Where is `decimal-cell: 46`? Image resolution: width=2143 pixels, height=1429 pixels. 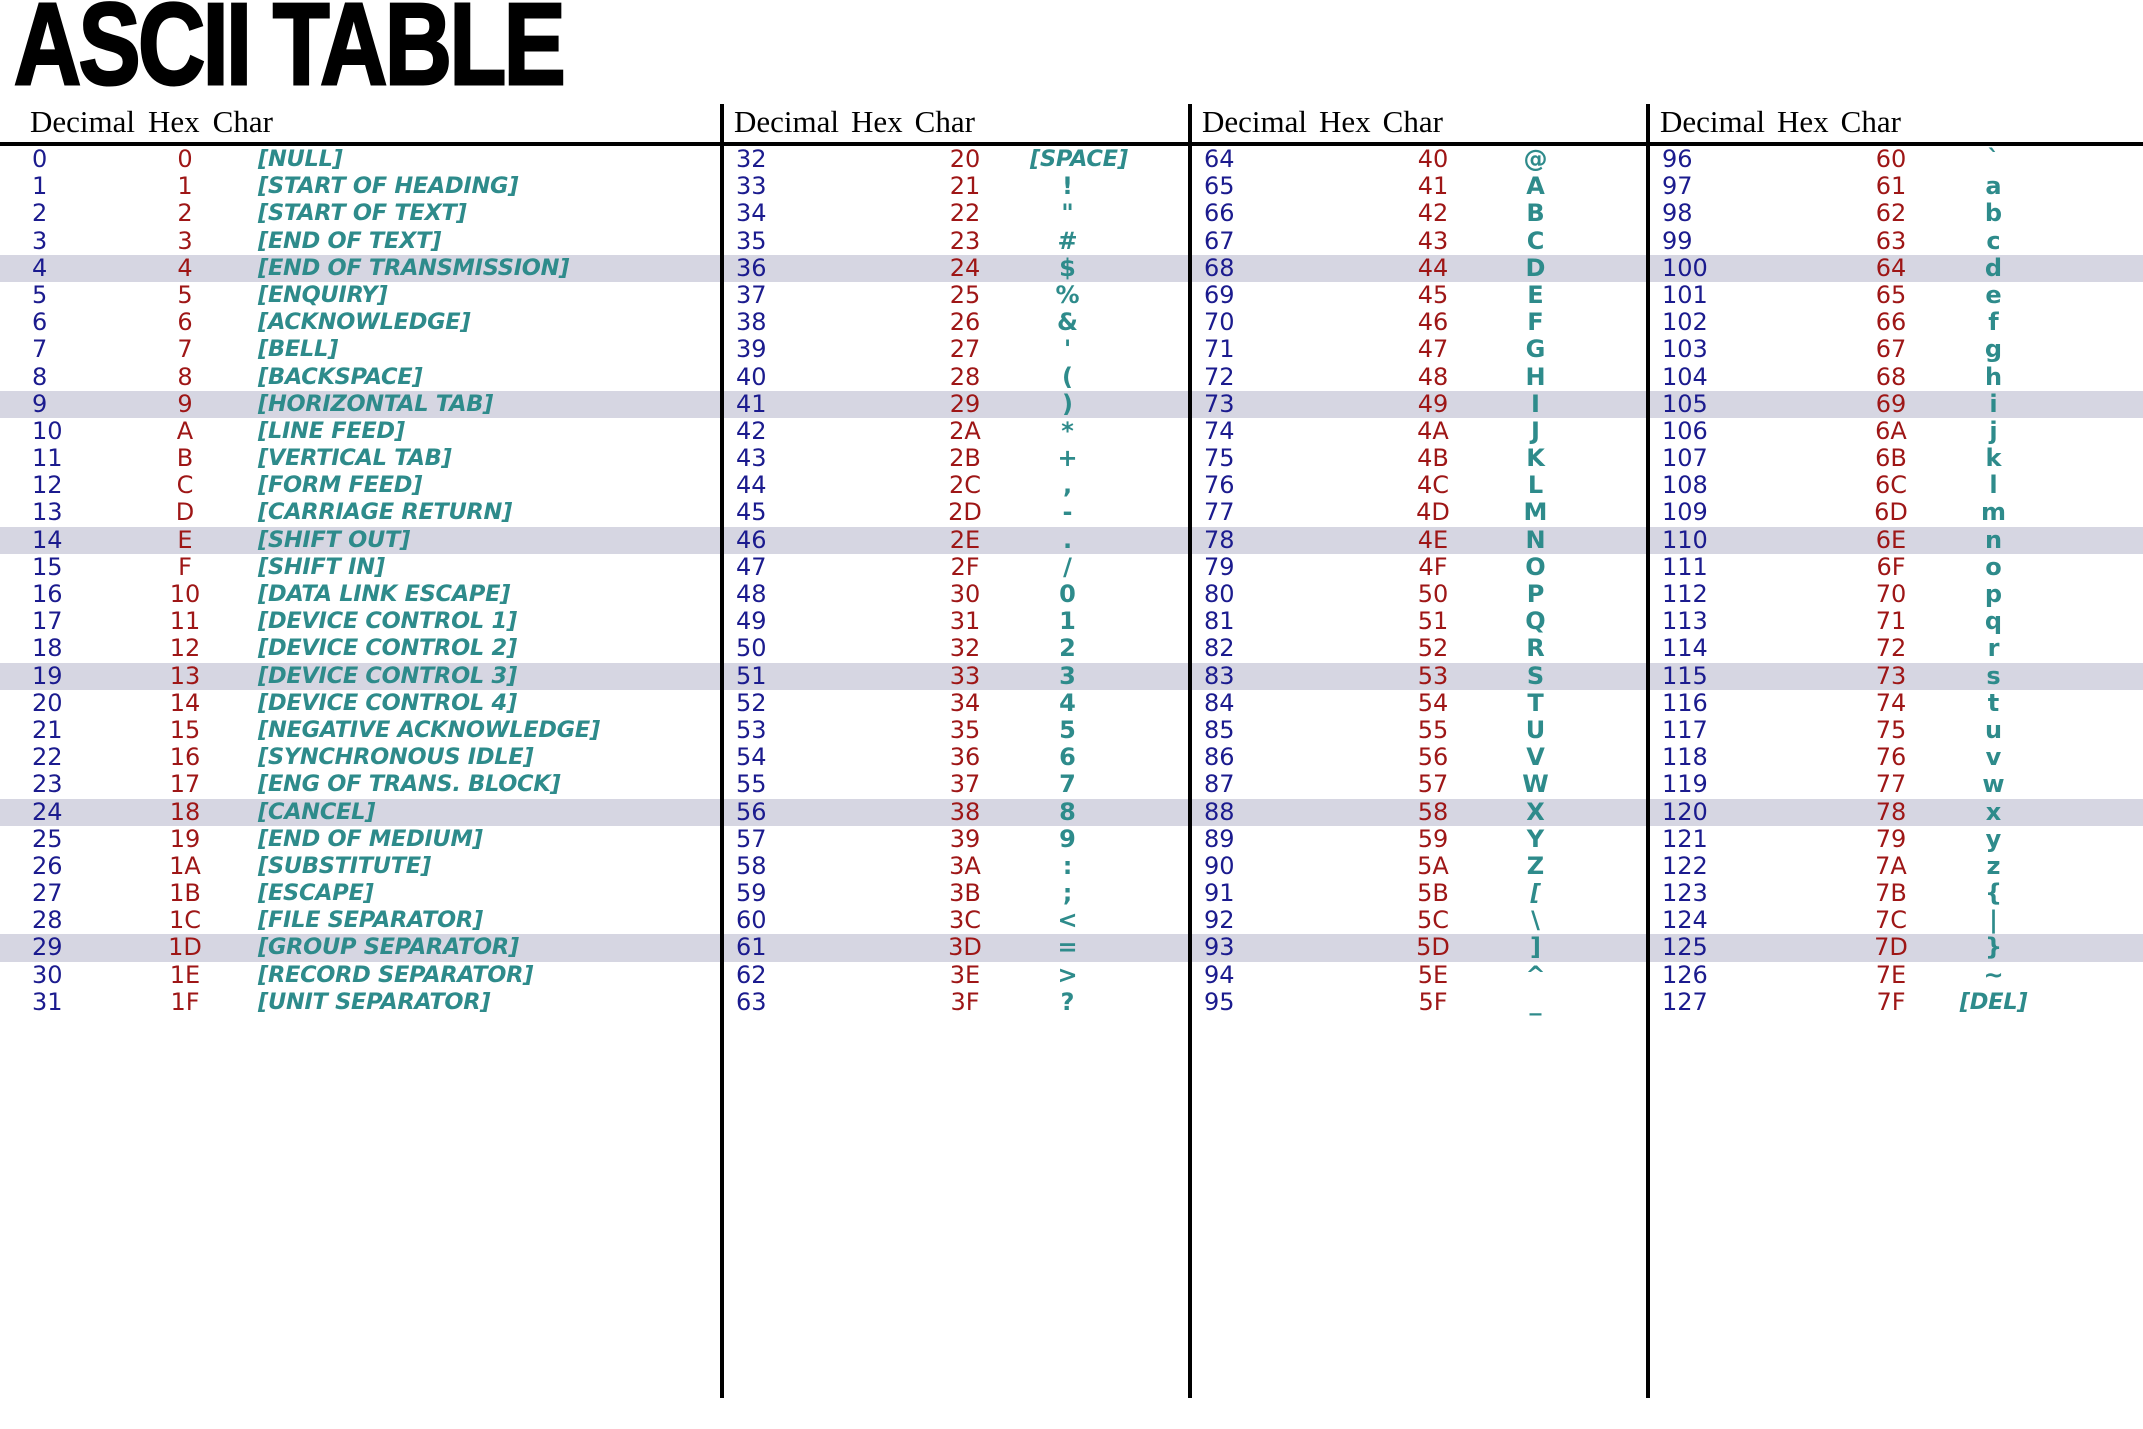
decimal-cell: 46 is located at coordinates (751, 539).